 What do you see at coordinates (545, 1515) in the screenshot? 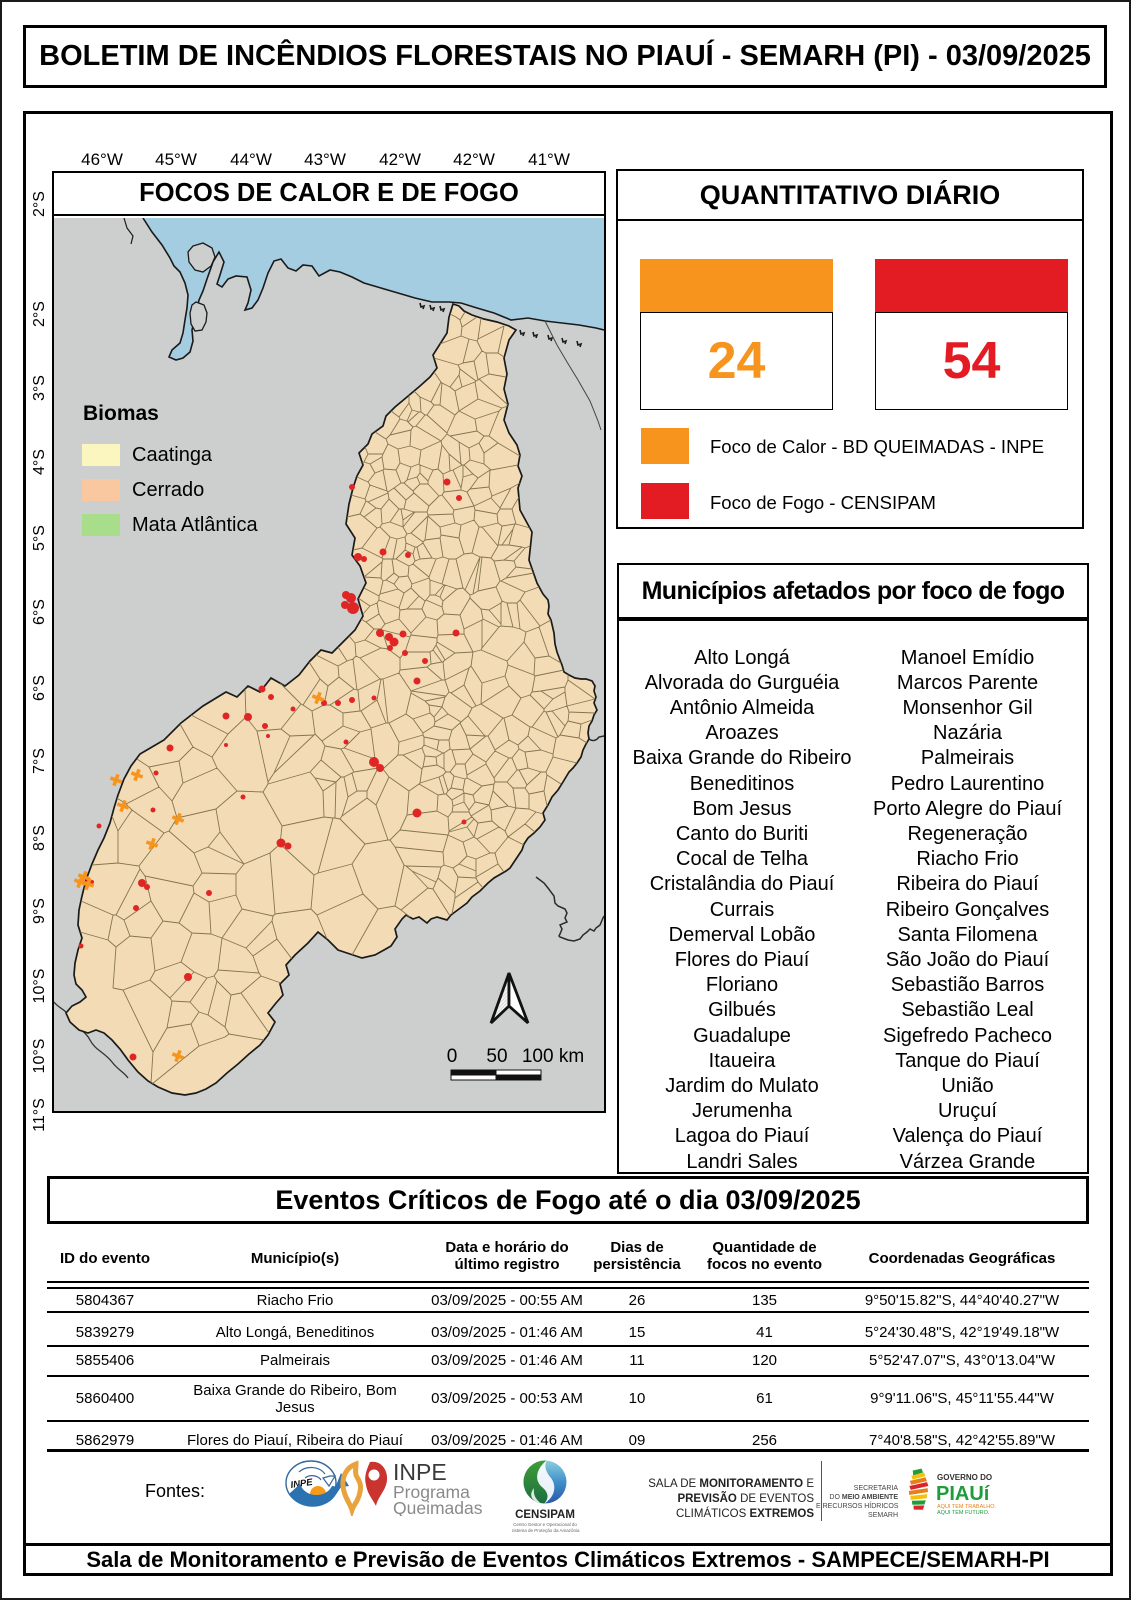
I see `svg-text: CENSIPAM` at bounding box center [545, 1515].